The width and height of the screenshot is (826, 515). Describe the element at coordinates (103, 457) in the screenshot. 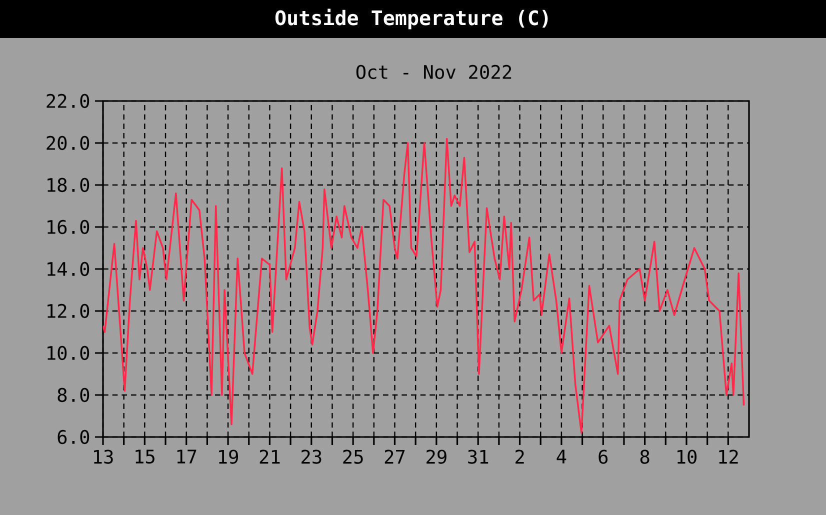

I see `x-tick-label: 13` at that location.